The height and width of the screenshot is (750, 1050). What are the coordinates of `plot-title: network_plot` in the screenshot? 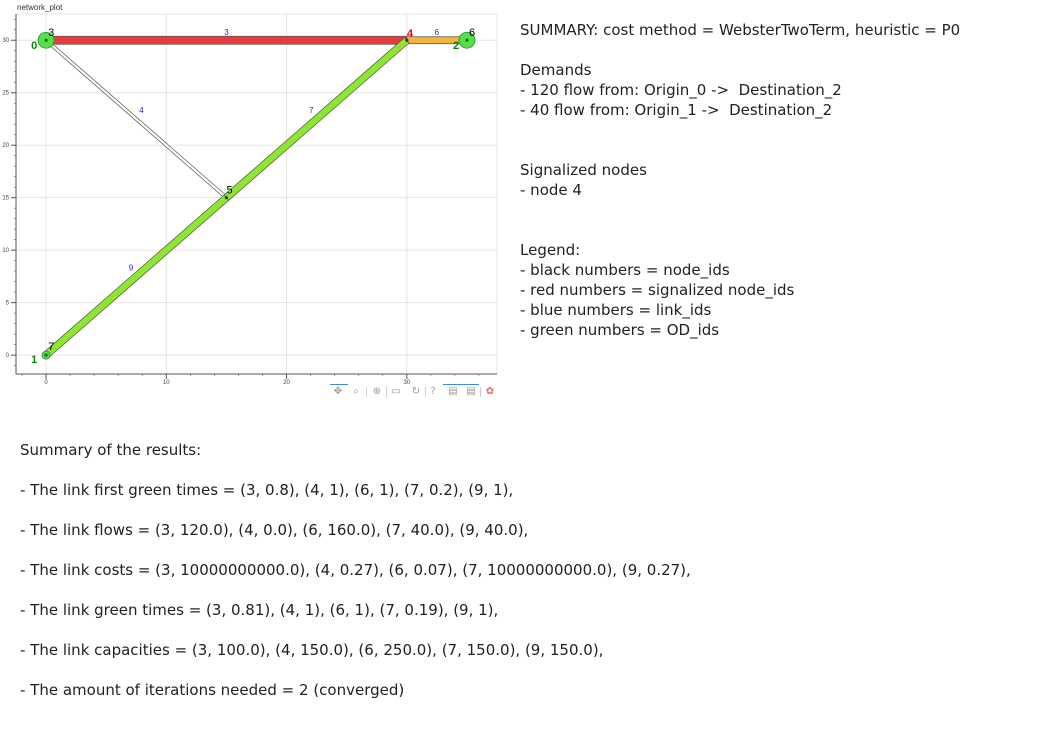 It's located at (40, 7).